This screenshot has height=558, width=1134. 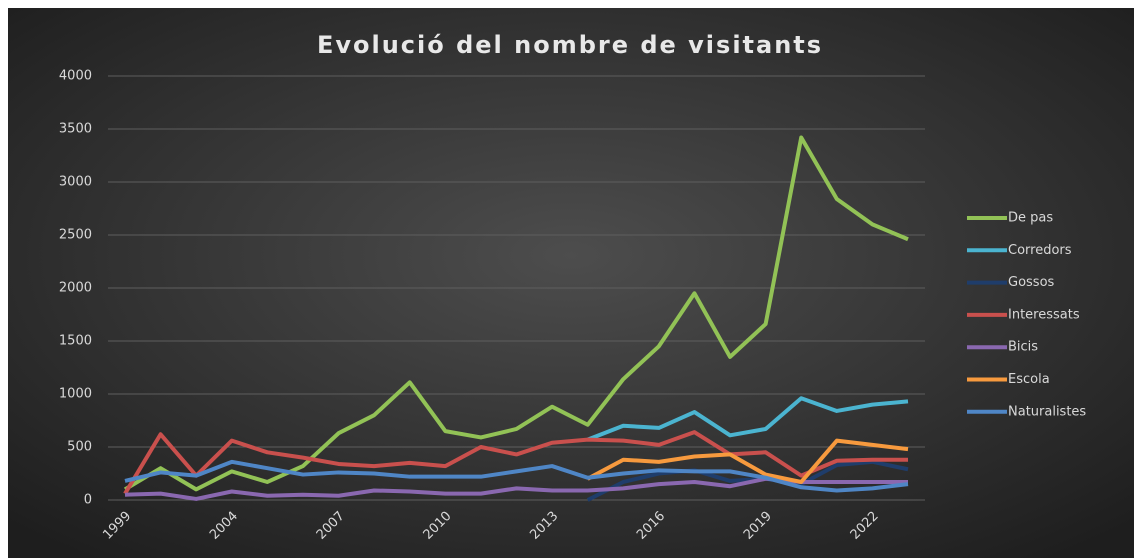 What do you see at coordinates (88, 500) in the screenshot?
I see `y-tick-label: 0` at bounding box center [88, 500].